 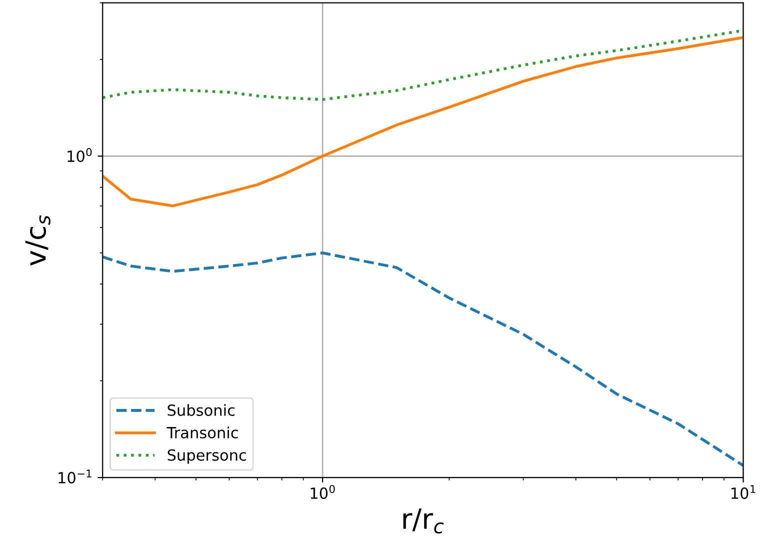 I want to click on legend-label: Transonic, so click(x=202, y=432).